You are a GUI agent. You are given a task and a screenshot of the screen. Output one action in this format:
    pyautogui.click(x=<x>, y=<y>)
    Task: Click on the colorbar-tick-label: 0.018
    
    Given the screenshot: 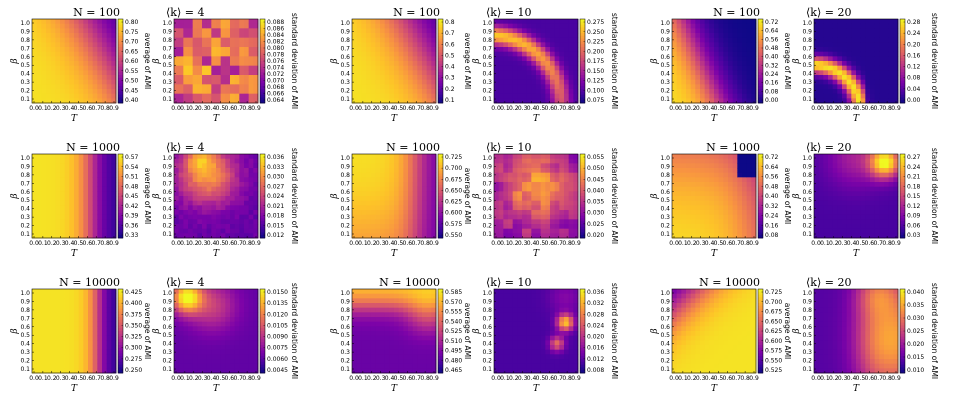 What is the action you would take?
    pyautogui.click(x=275, y=216)
    